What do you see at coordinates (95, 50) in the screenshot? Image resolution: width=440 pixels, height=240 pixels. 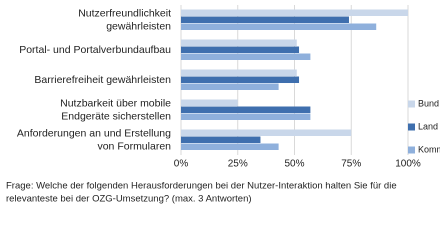 I see `category-label: Portal- und Portalverbundaufbau` at bounding box center [95, 50].